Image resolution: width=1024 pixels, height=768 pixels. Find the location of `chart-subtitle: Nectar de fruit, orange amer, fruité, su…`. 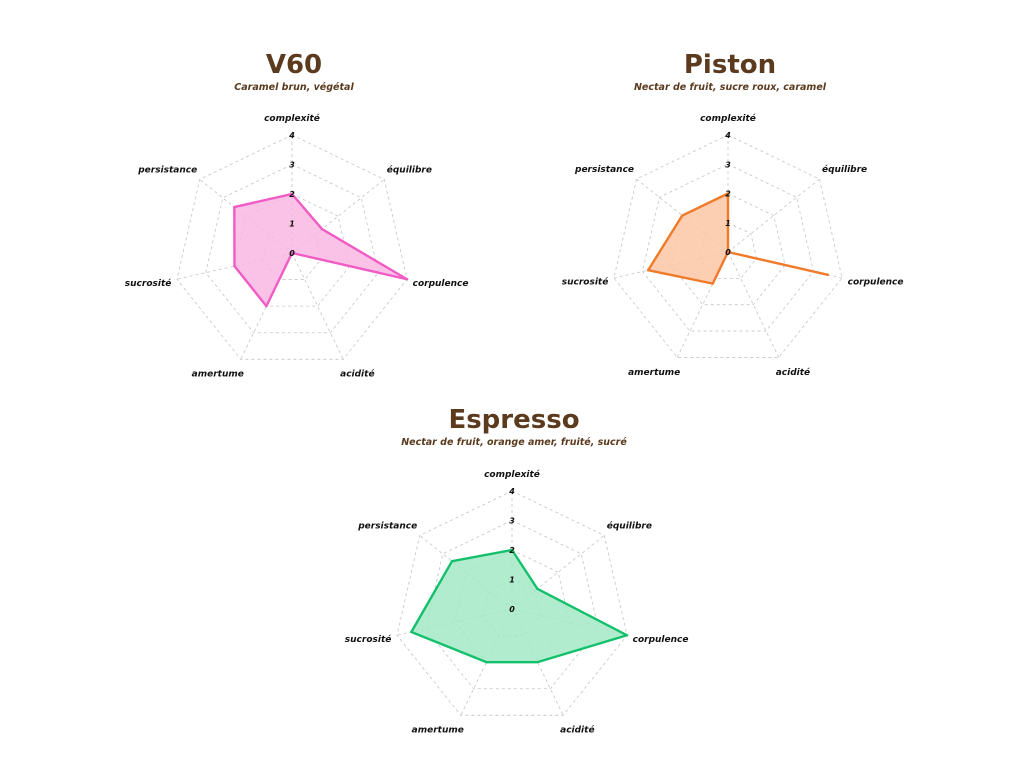

chart-subtitle: Nectar de fruit, orange amer, fruité, su… is located at coordinates (514, 442).